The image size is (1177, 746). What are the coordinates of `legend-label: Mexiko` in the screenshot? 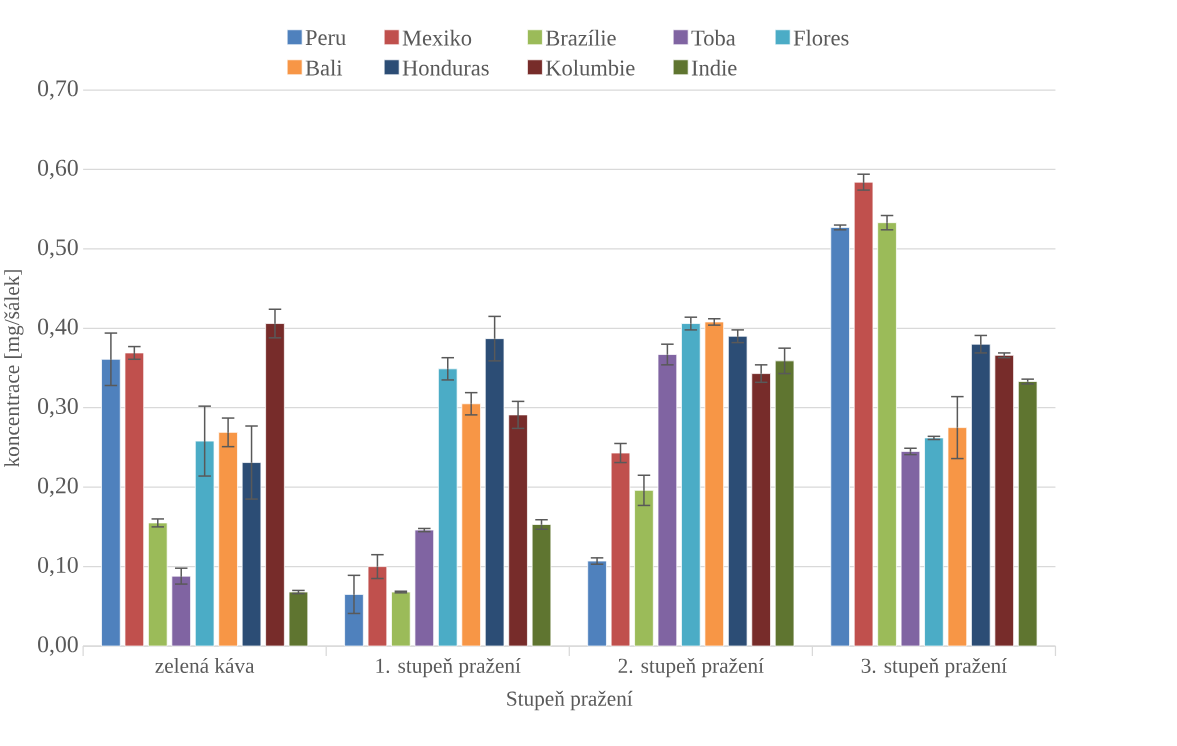 It's located at (437, 37).